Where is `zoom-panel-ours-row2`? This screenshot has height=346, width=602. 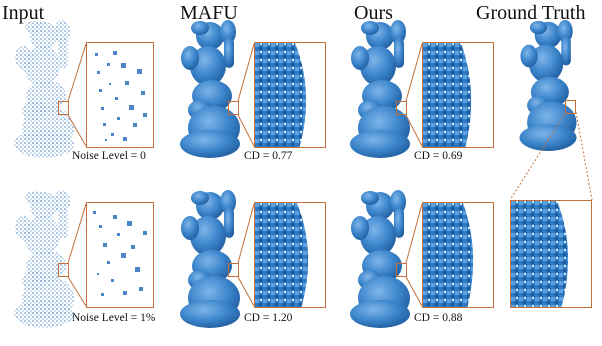 zoom-panel-ours-row2 is located at coordinates (458, 255).